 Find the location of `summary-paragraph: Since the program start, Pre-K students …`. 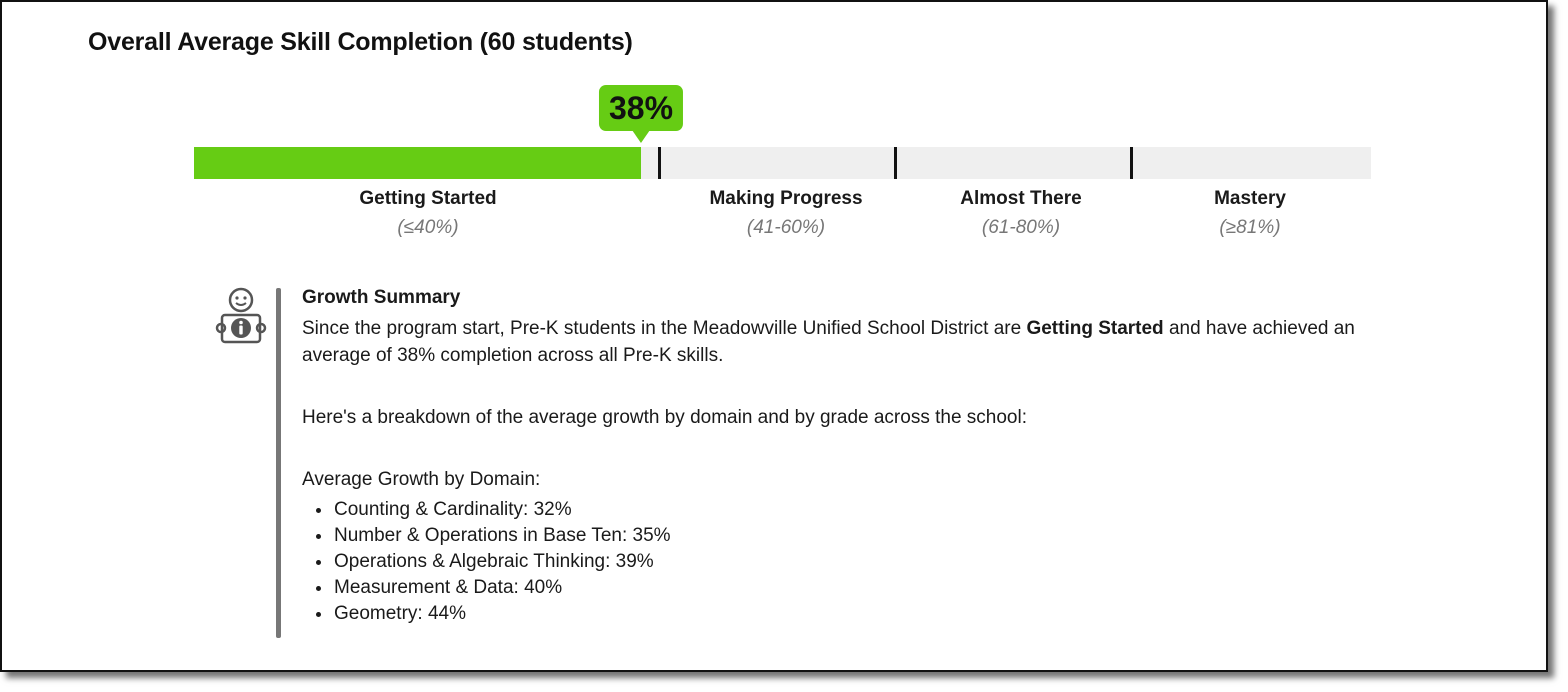

summary-paragraph: Since the program start, Pre-K students … is located at coordinates (837, 342).